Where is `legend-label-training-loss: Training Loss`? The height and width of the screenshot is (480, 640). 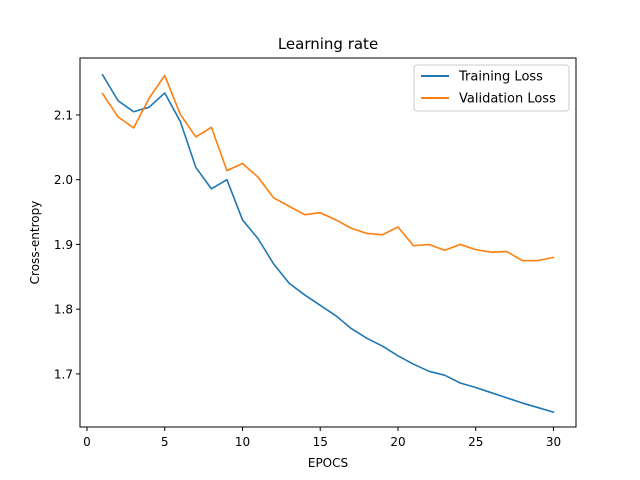 legend-label-training-loss: Training Loss is located at coordinates (500, 77).